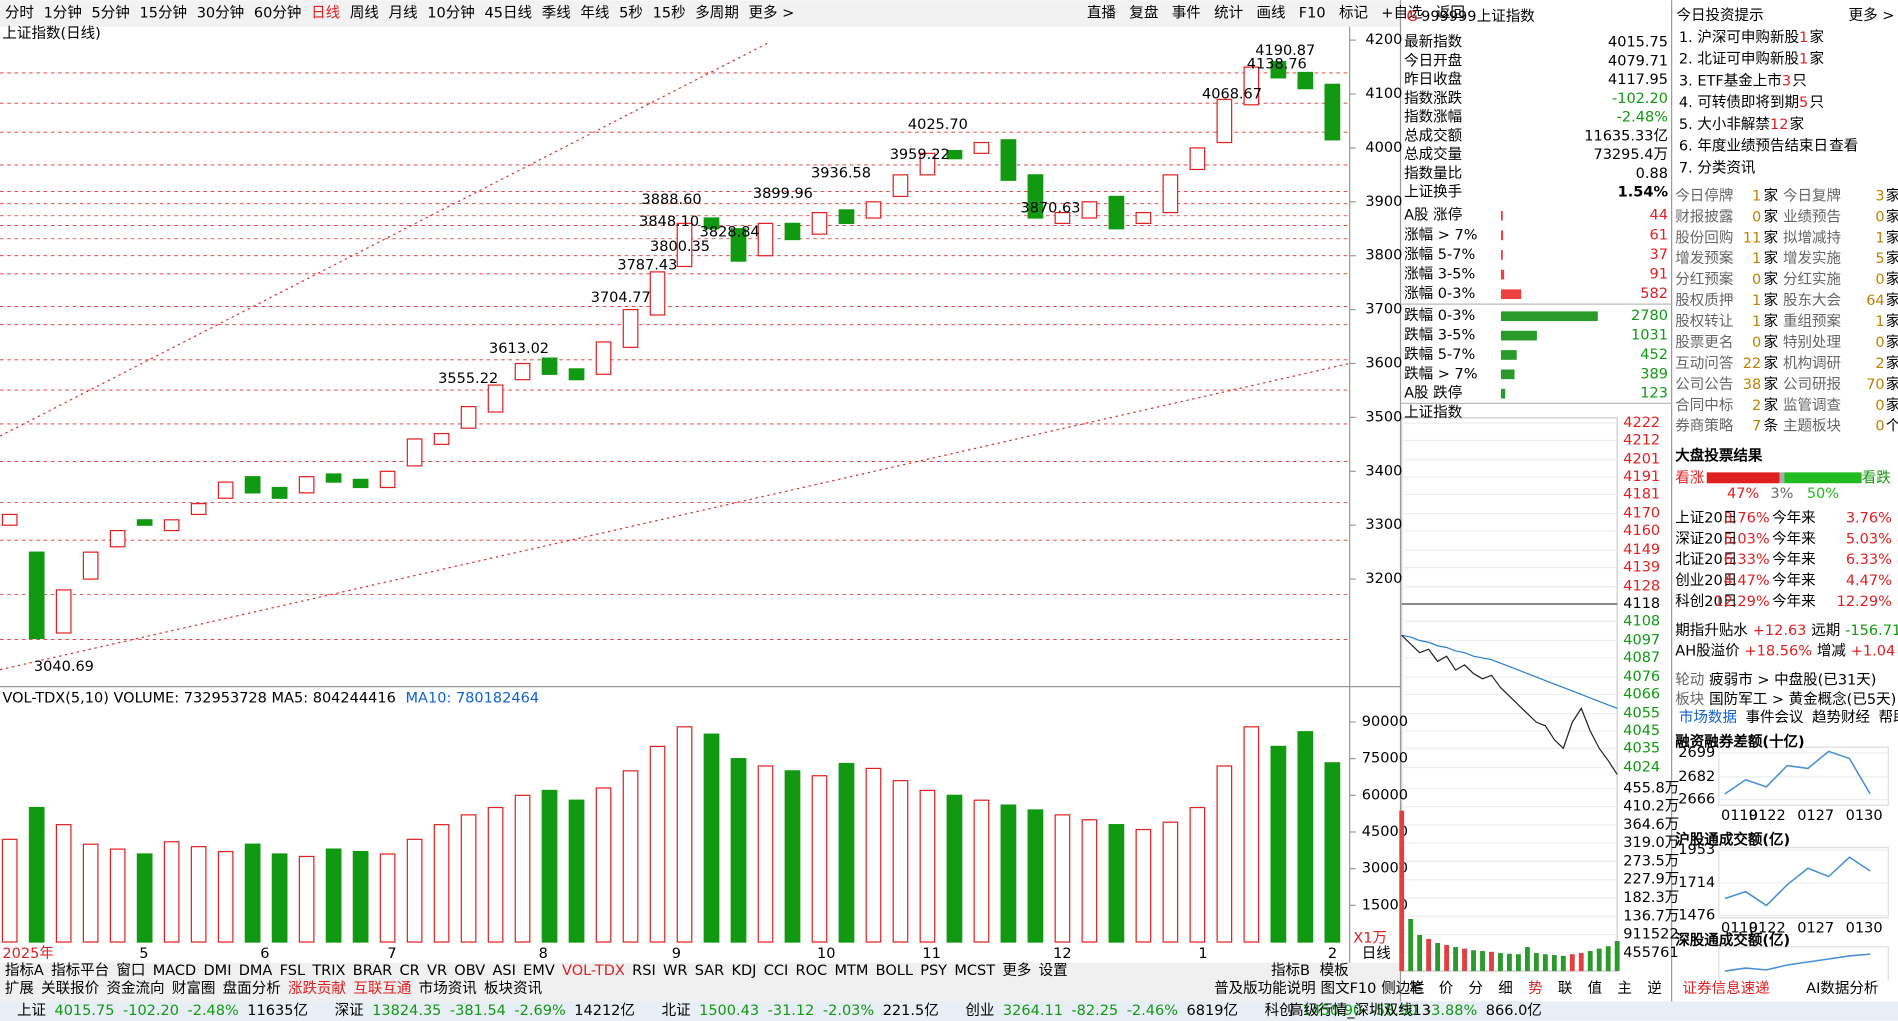 Image resolution: width=1898 pixels, height=1021 pixels. Describe the element at coordinates (717, 13) in the screenshot. I see `period-tab: 多周期` at that location.